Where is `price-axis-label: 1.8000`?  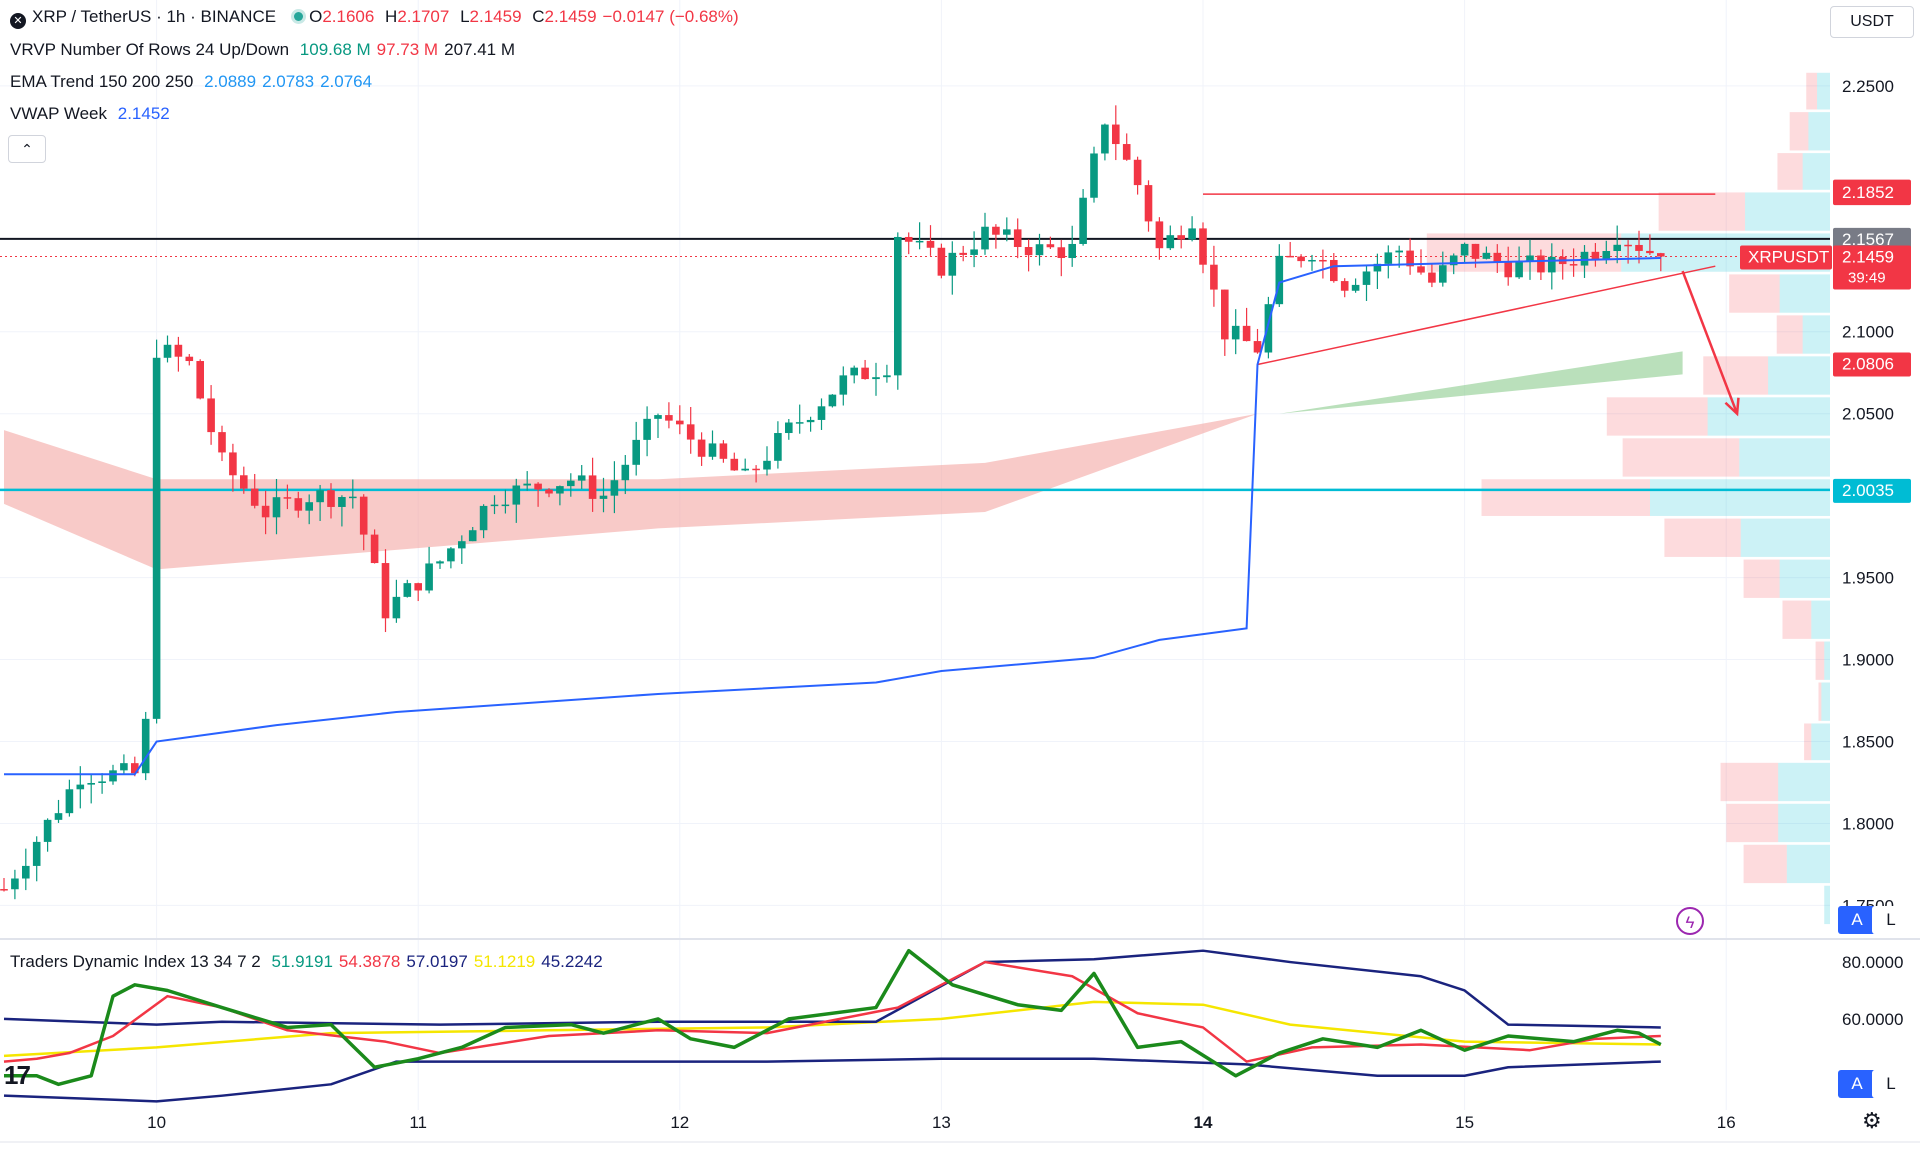 price-axis-label: 1.8000 is located at coordinates (1868, 823).